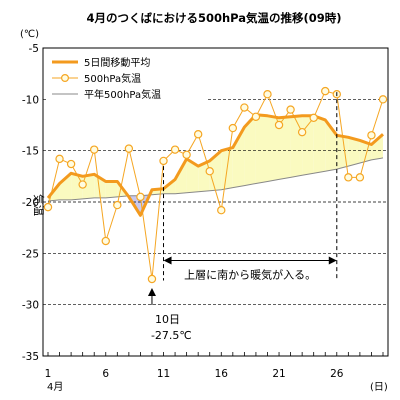  What do you see at coordinates (163, 374) in the screenshot?
I see `x-tick-label: 11` at bounding box center [163, 374].